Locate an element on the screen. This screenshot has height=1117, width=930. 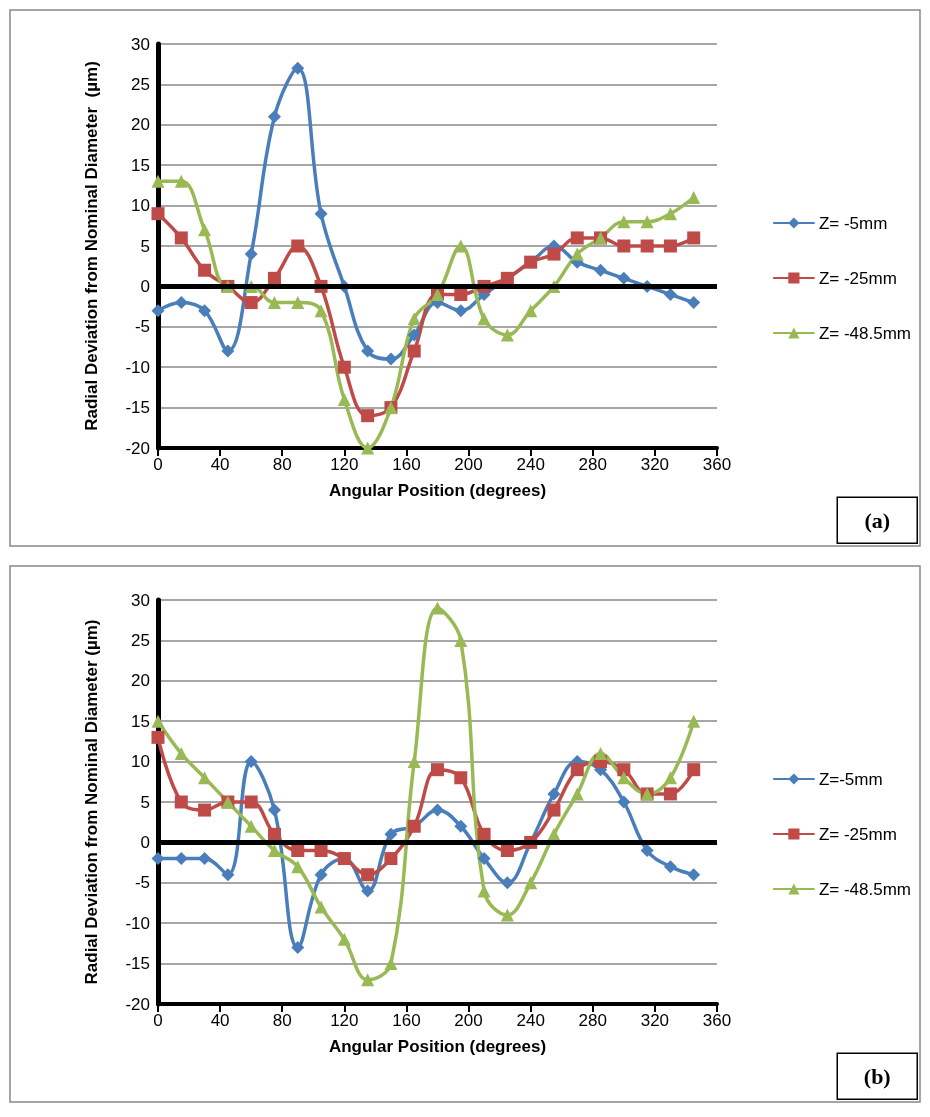
text: (b) is located at coordinates (877, 1076).